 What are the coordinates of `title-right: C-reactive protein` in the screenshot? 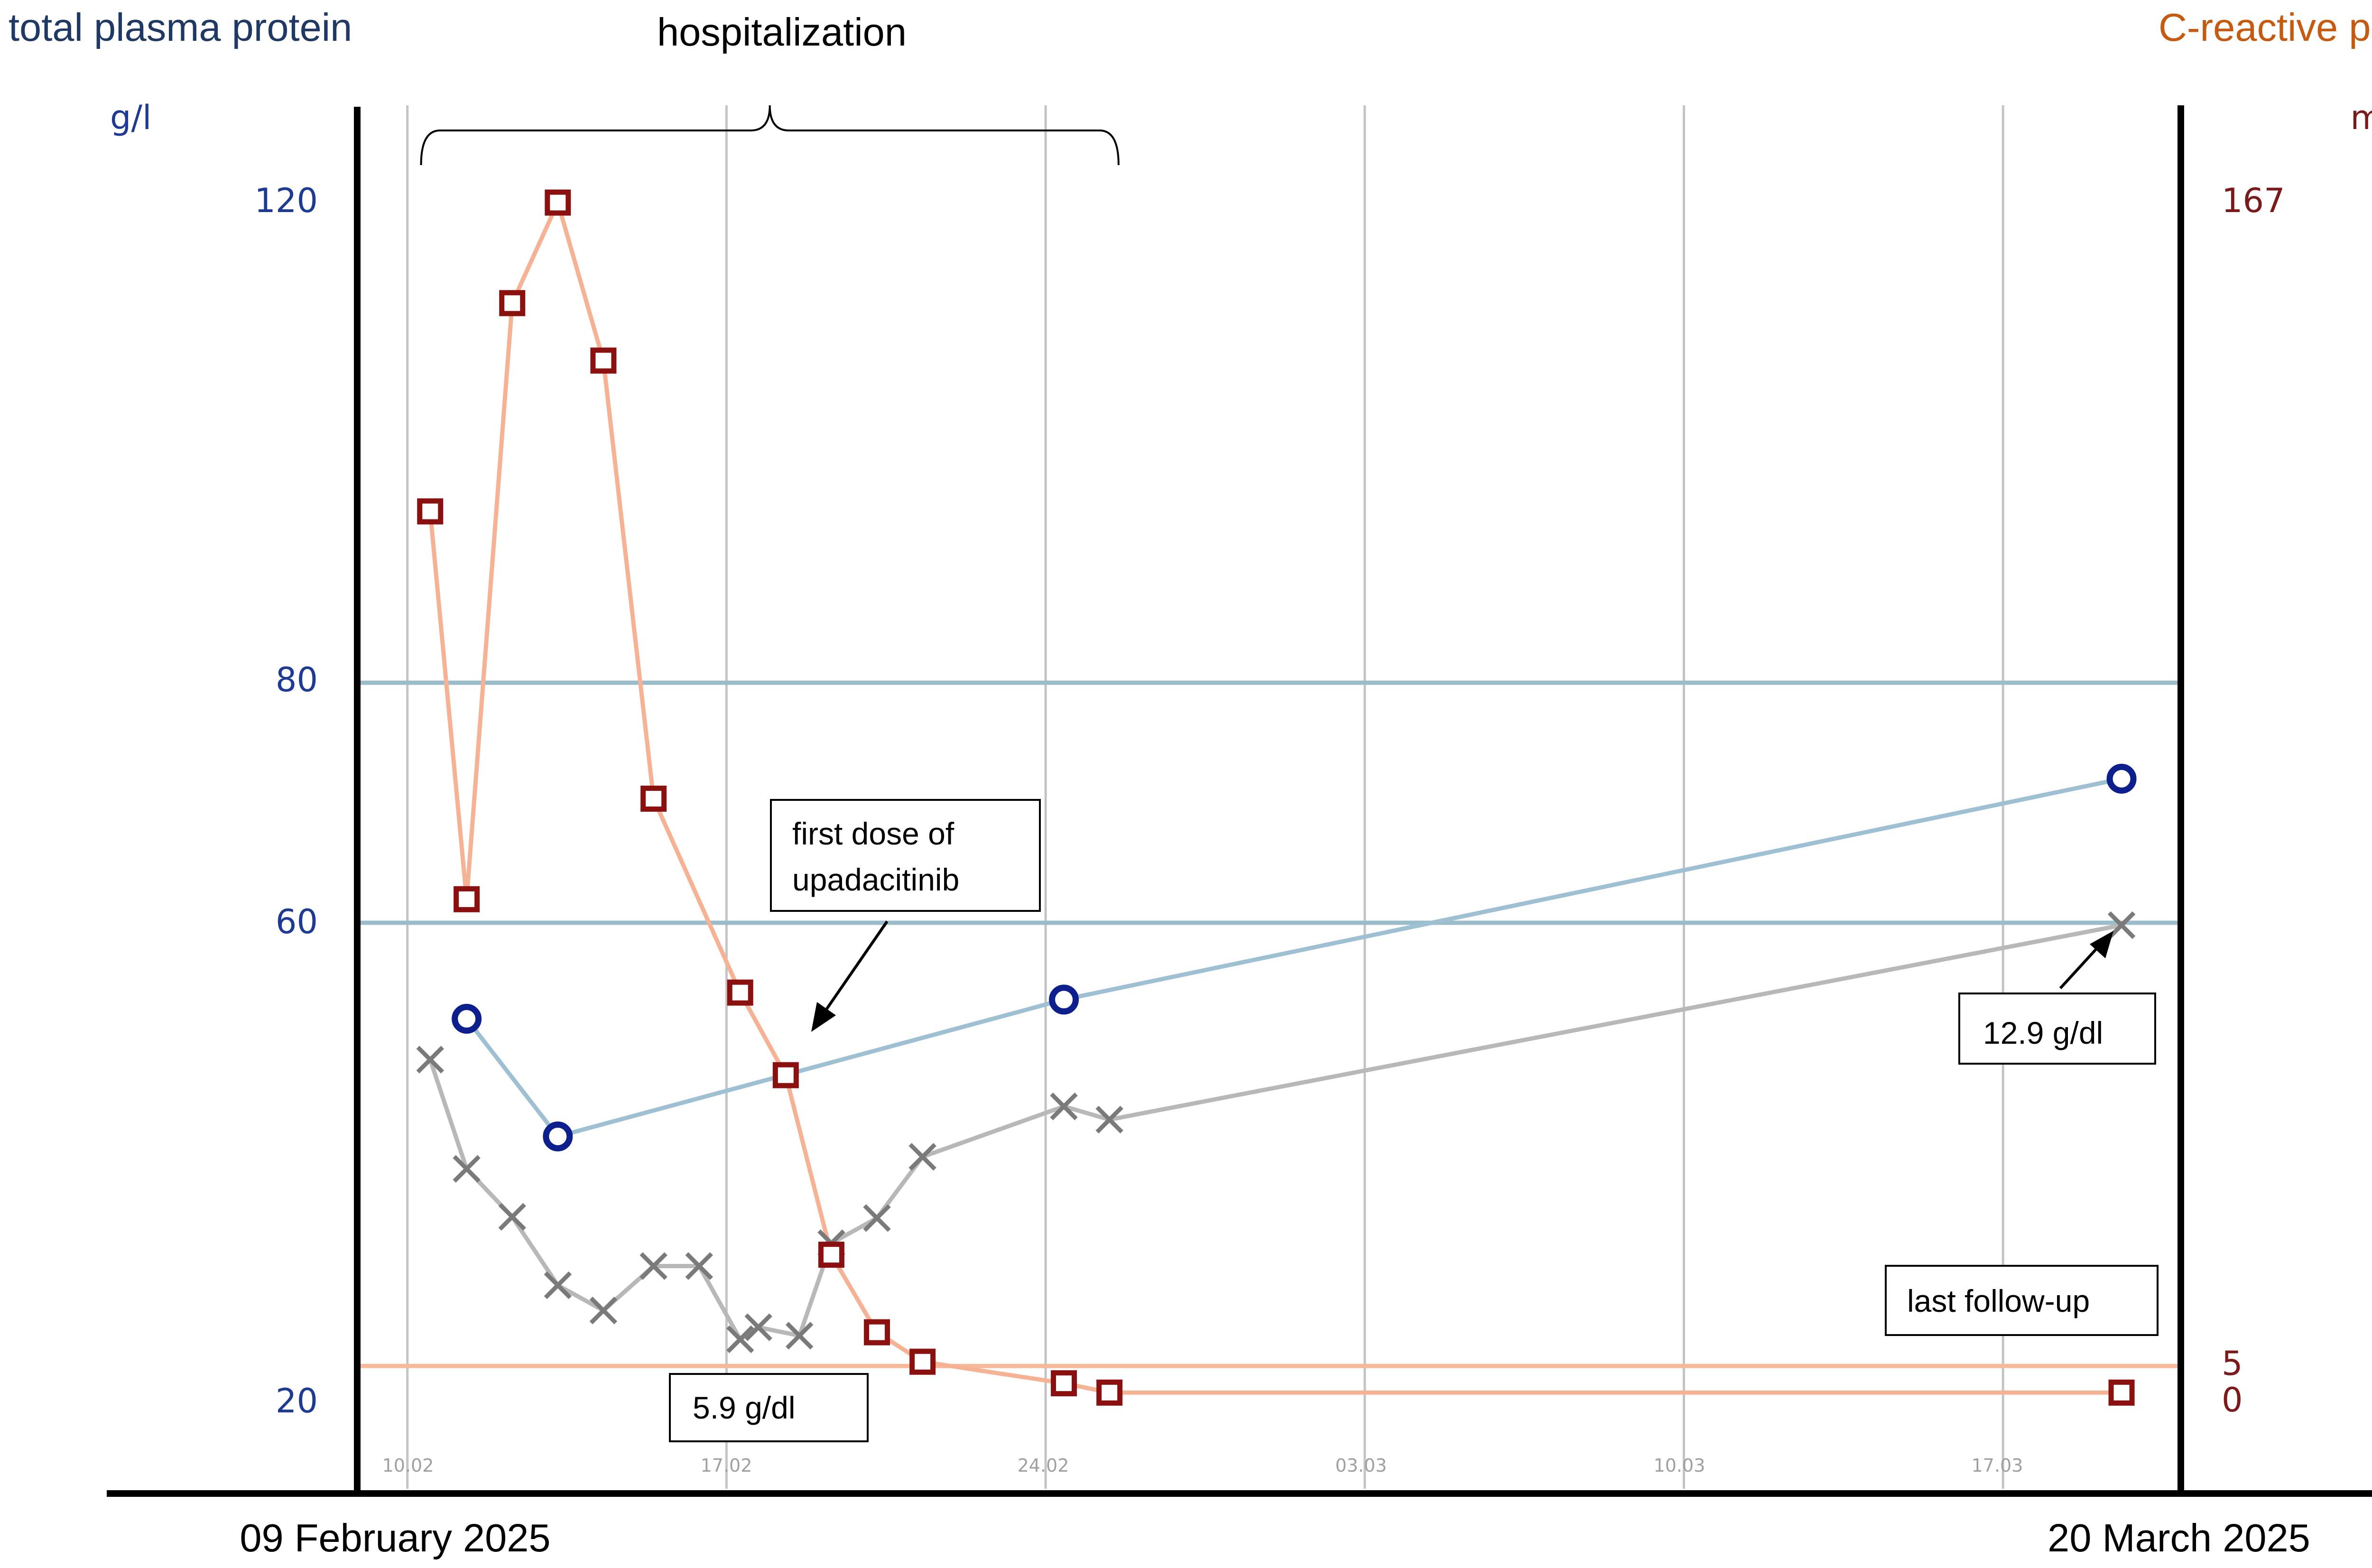 It's located at (2265, 27).